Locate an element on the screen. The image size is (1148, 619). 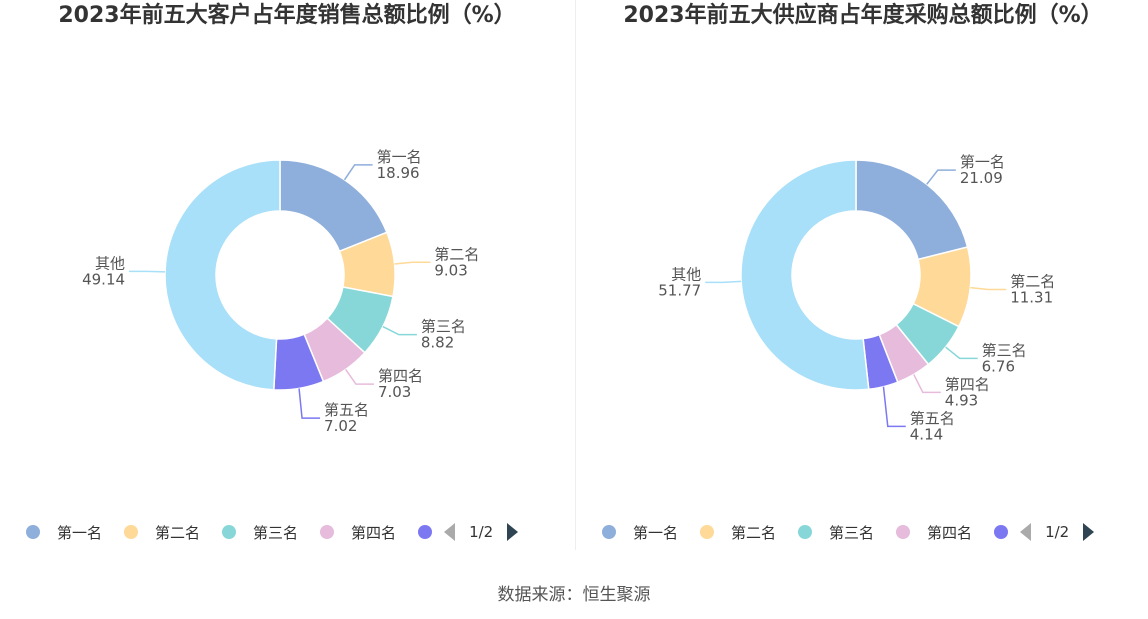
leader-line-other is located at coordinates (723, 282).